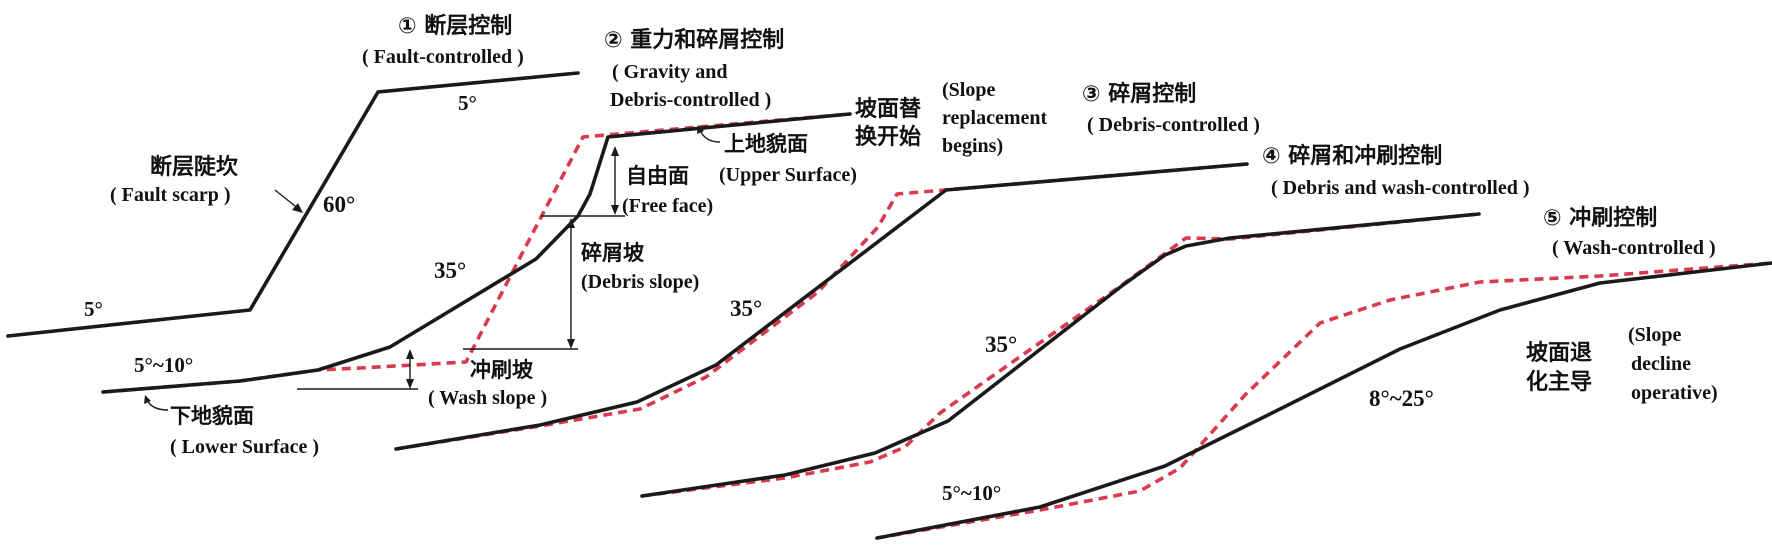  I want to click on upper-surface-leader, so click(710, 136).